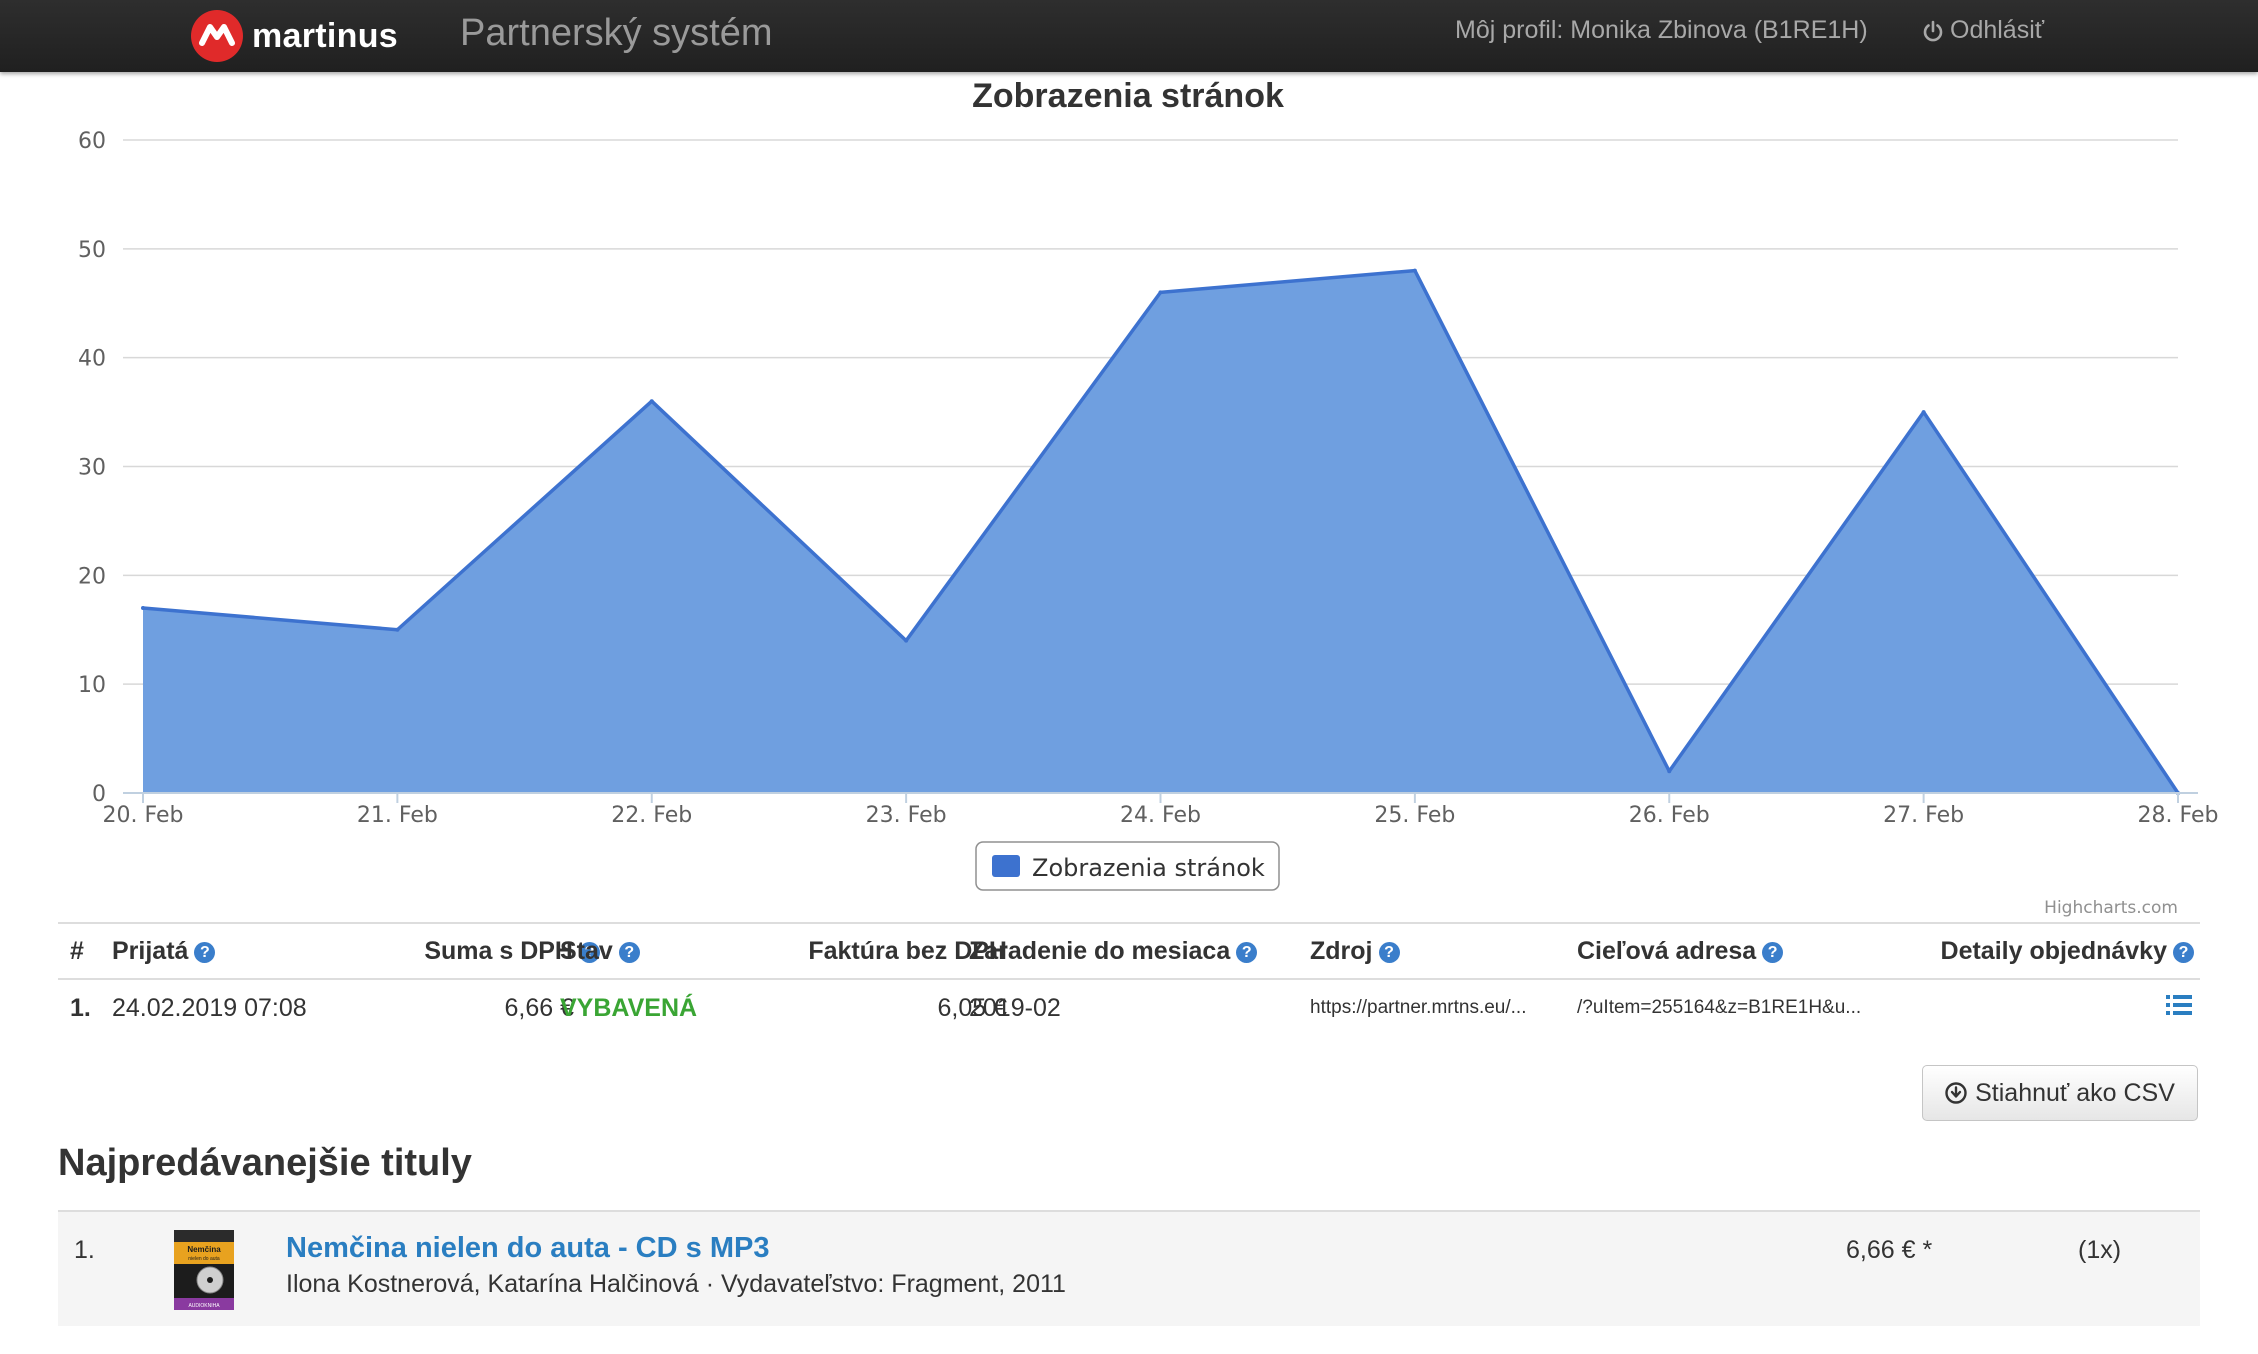 The height and width of the screenshot is (1354, 2258). I want to click on col-source-header: Zdroj?, so click(1355, 951).